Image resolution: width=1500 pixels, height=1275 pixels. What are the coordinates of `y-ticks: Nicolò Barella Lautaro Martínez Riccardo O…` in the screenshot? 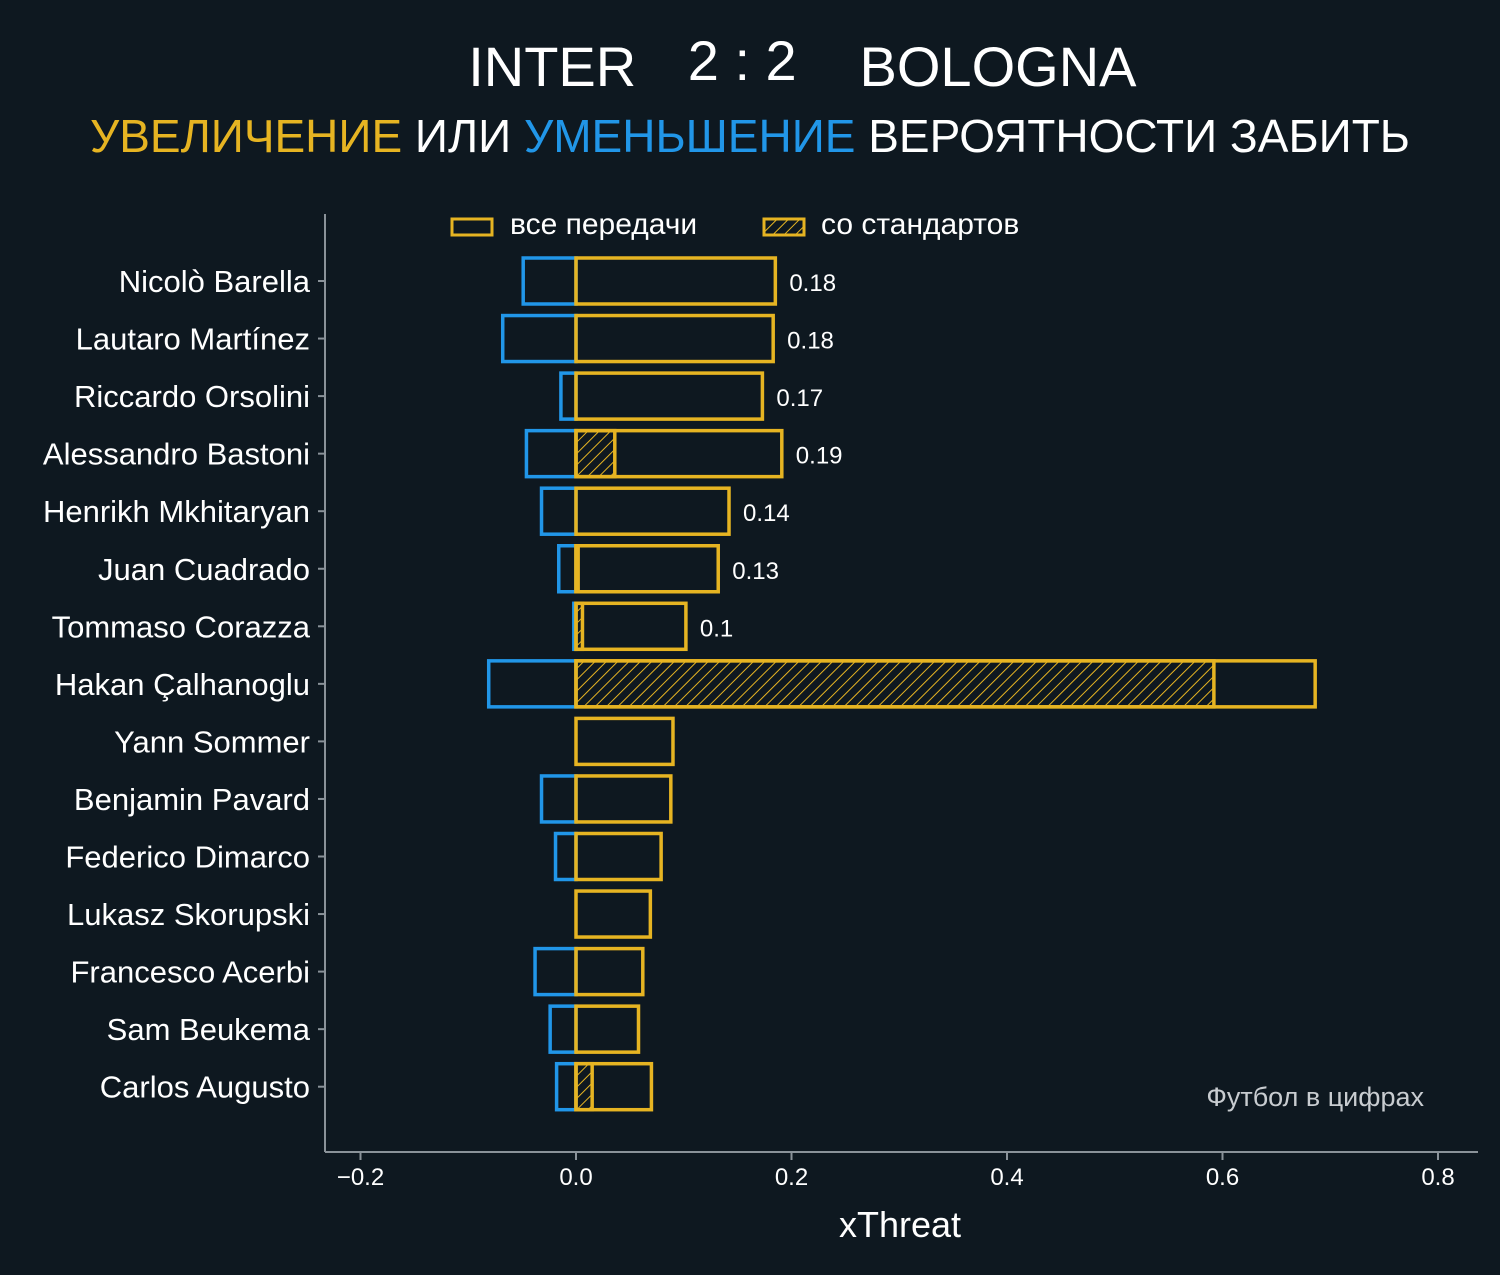 It's located at (184, 684).